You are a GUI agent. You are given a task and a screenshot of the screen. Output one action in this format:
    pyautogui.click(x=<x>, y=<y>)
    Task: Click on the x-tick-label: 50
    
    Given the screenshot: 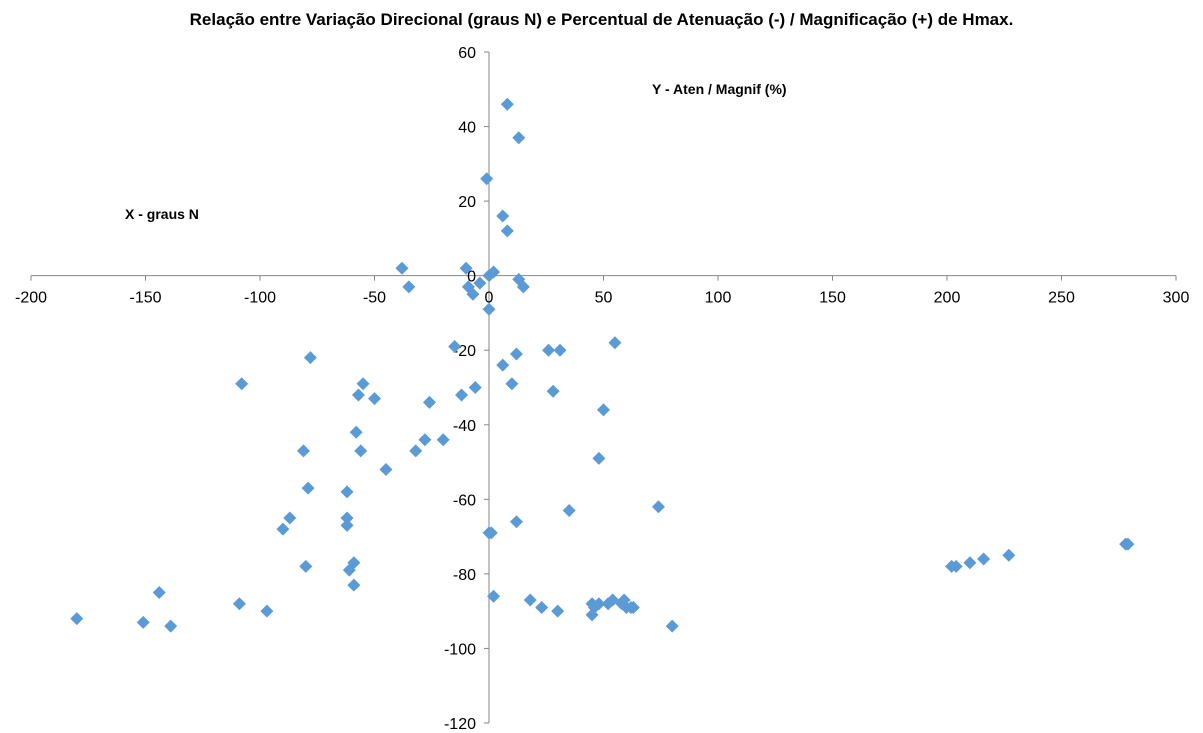 What is the action you would take?
    pyautogui.click(x=604, y=298)
    